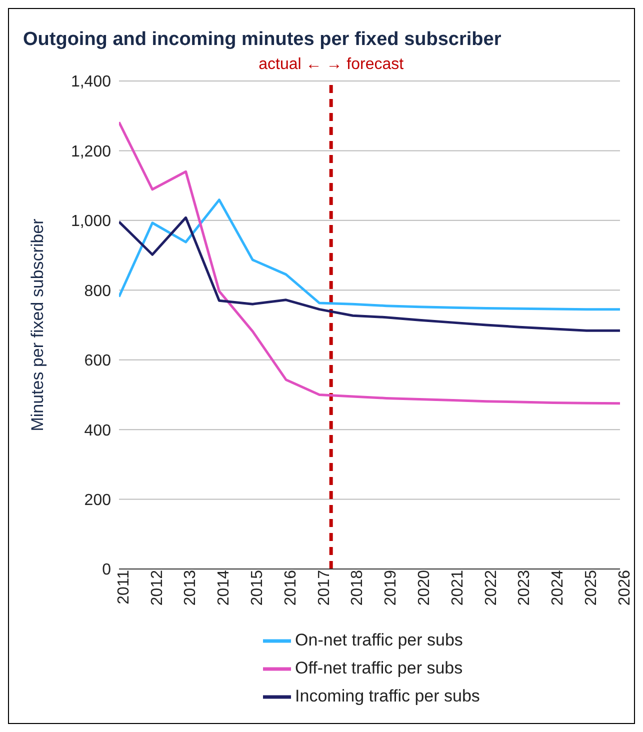  I want to click on x-tick-label: 2024, so click(558, 588).